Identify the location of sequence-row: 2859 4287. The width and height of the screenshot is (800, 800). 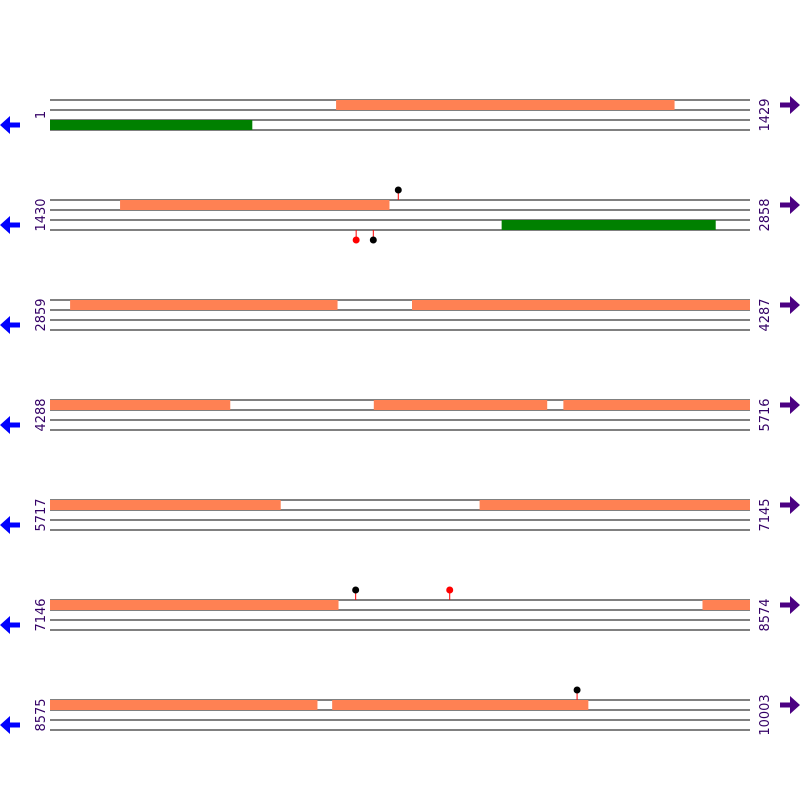
(400, 315).